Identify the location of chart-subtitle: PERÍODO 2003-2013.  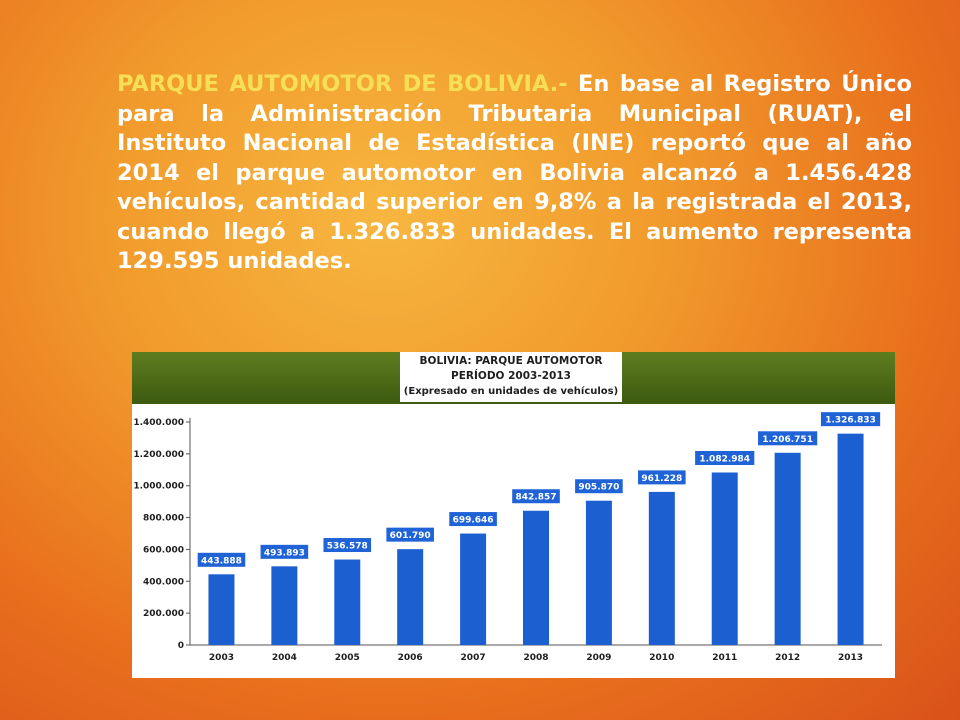
(511, 376).